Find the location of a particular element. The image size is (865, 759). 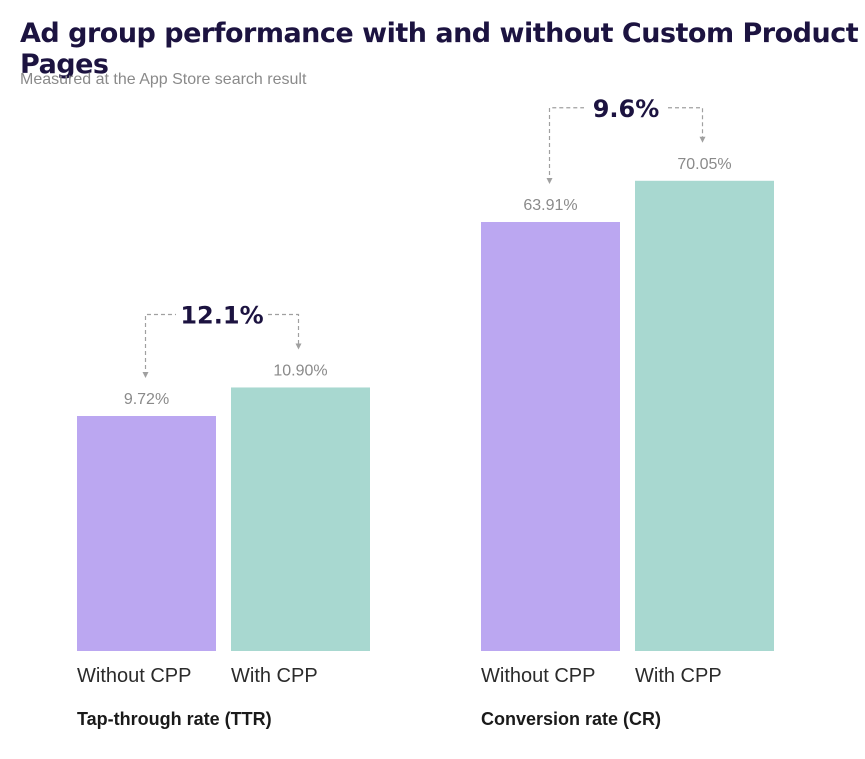

group-label: Conversion rate (CR) is located at coordinates (571, 719).